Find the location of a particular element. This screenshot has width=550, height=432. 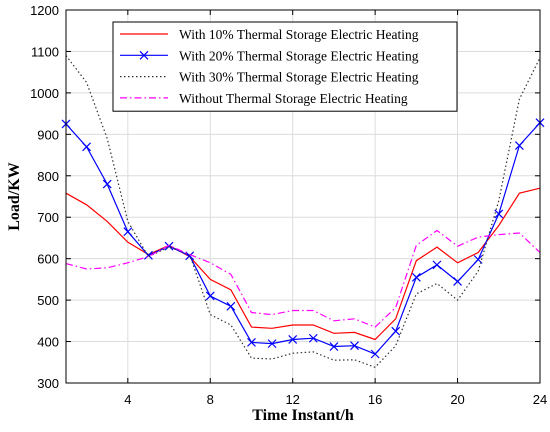

x-axis-title: Time Instant/h is located at coordinates (303, 415).